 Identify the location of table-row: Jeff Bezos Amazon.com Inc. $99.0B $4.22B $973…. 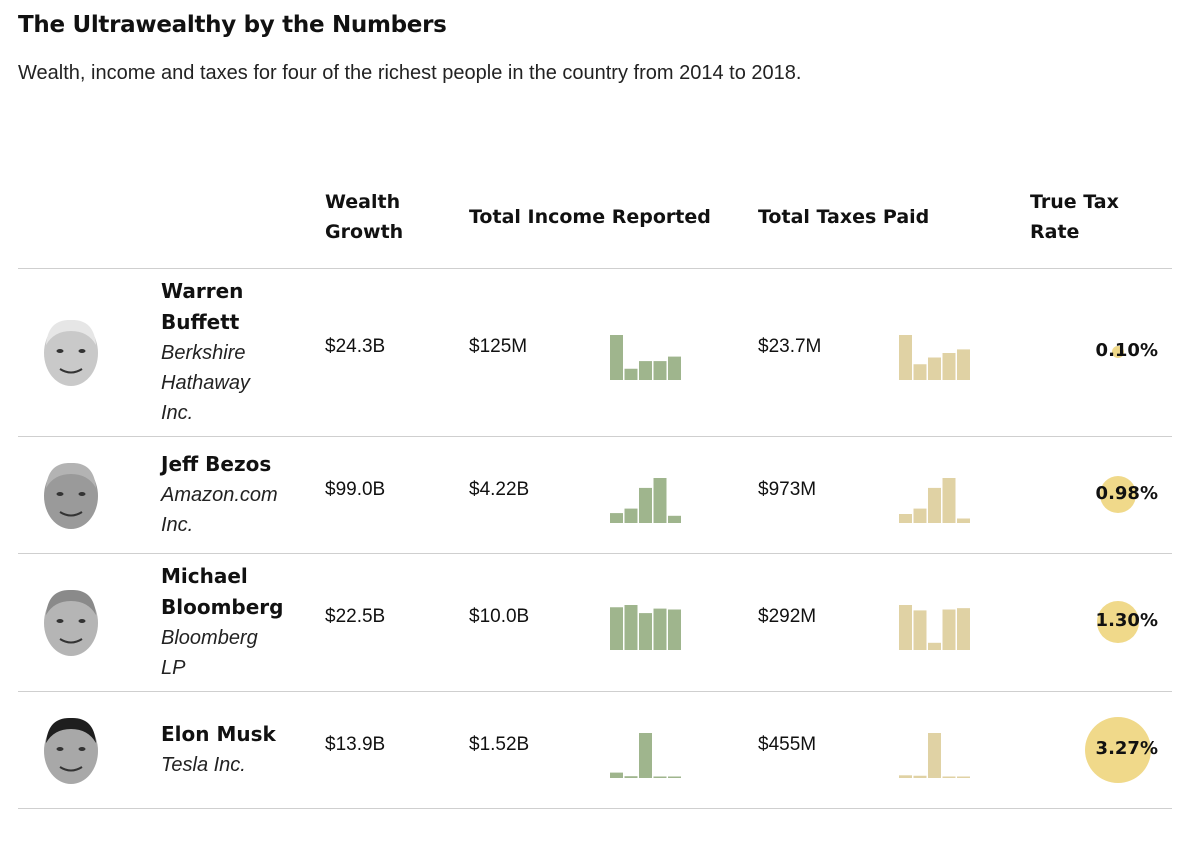
(595, 494).